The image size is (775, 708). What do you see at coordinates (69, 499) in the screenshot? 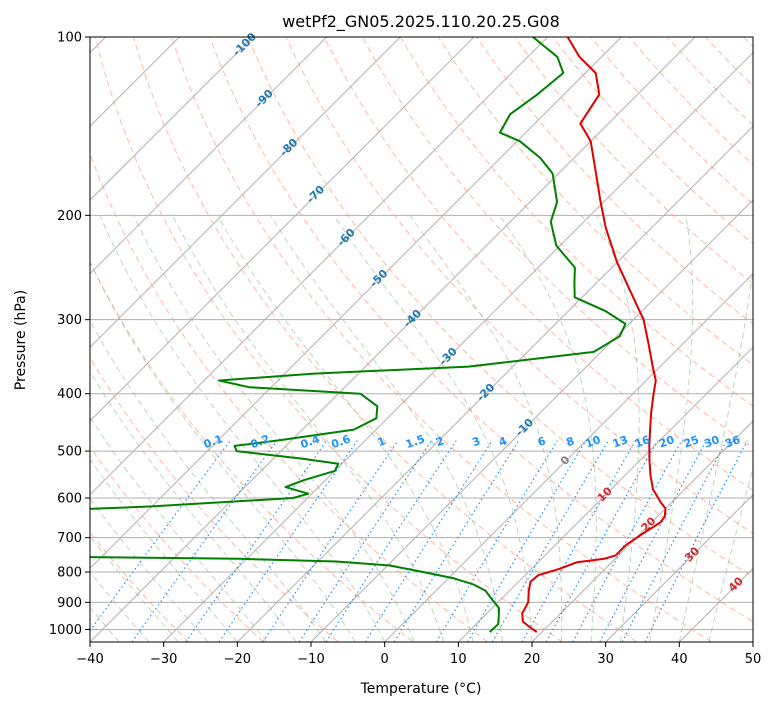
I see `y-tick-label: 600` at bounding box center [69, 499].